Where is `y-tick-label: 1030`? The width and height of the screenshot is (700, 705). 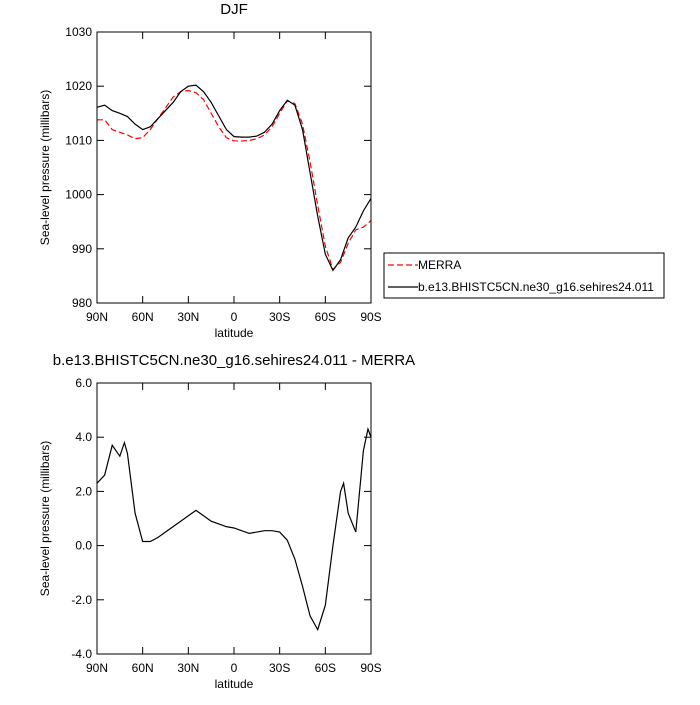 y-tick-label: 1030 is located at coordinates (78, 32).